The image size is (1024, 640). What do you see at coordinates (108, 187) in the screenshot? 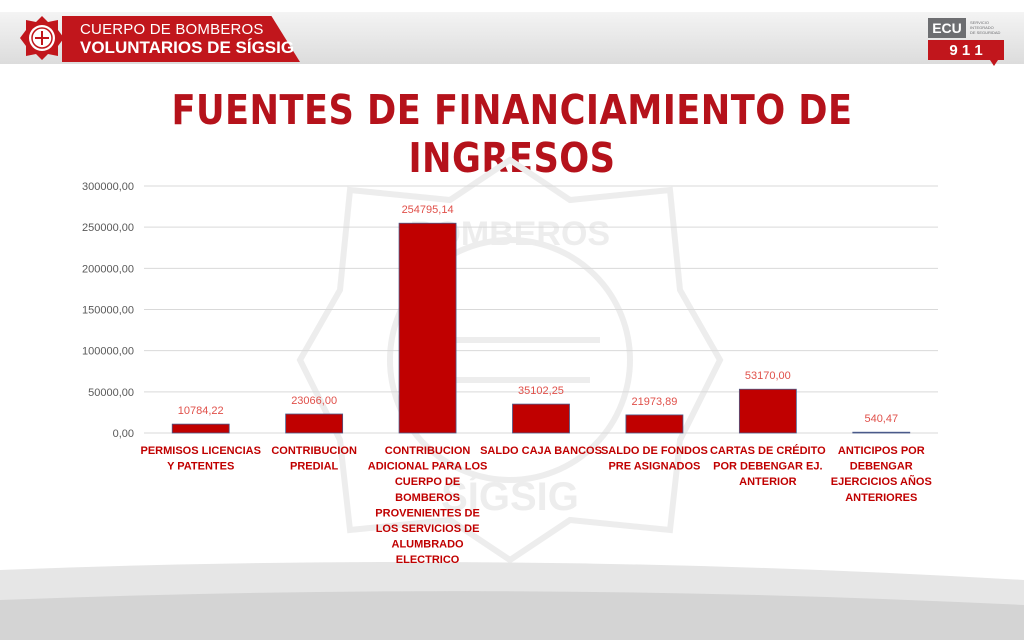
I see `y-tick-label: 300000,00` at bounding box center [108, 187].